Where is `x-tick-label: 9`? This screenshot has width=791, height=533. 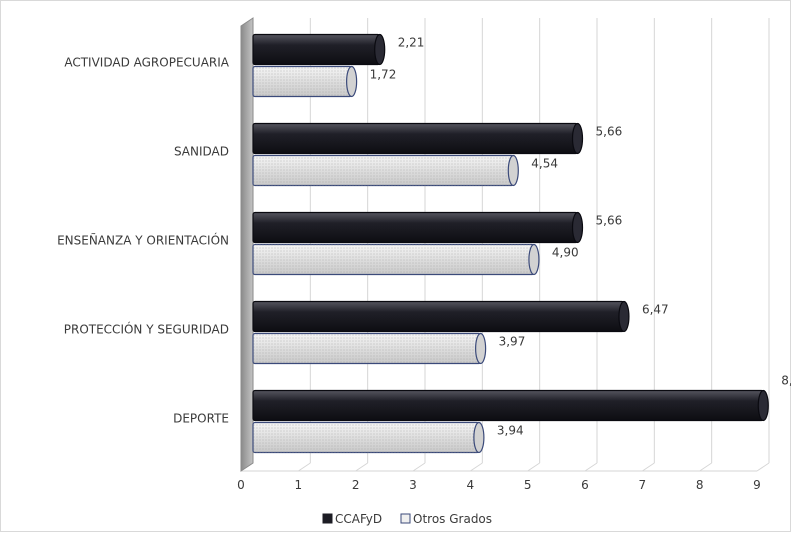 x-tick-label: 9 is located at coordinates (757, 485).